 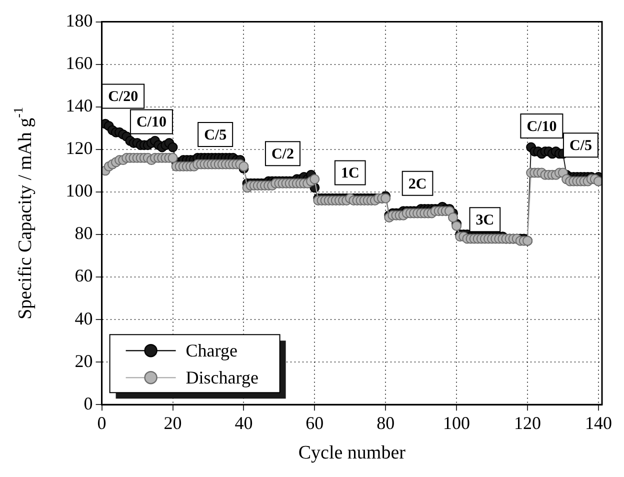 I want to click on y-tick-label: 140, so click(x=79, y=106).